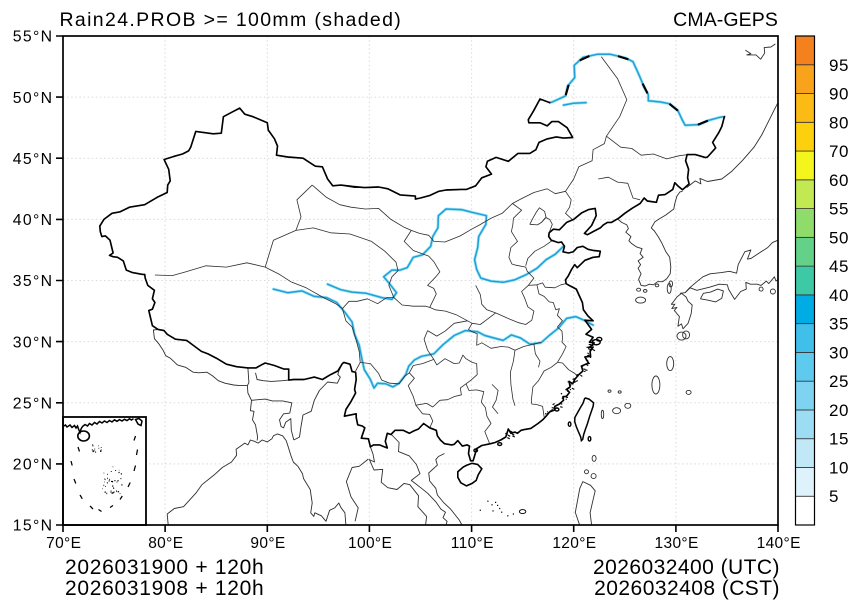 The height and width of the screenshot is (610, 860). What do you see at coordinates (839, 94) in the screenshot?
I see `svg-text: 90` at bounding box center [839, 94].